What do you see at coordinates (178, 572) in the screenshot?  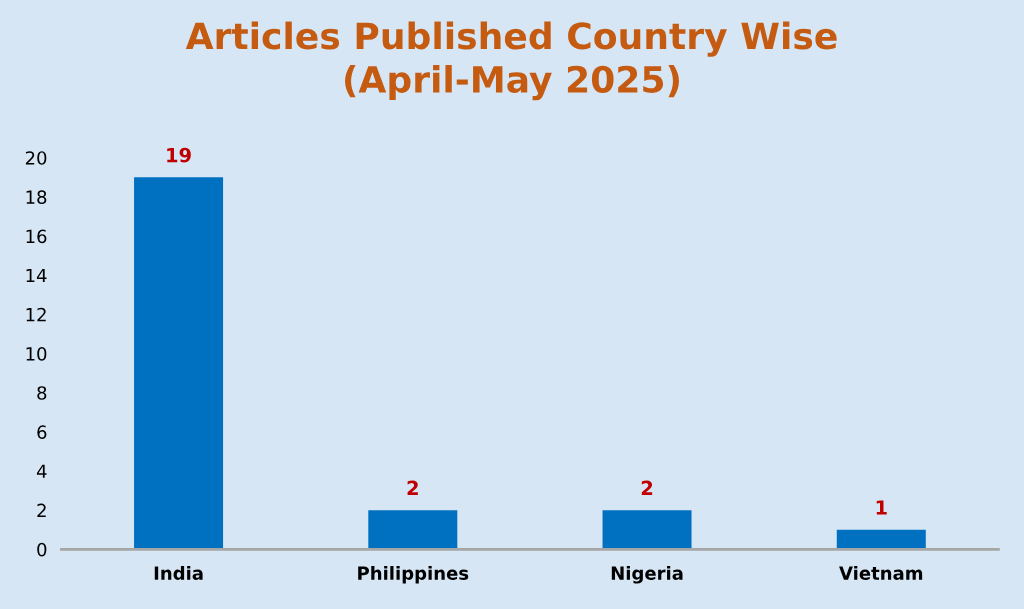 I see `x-tick-label: India` at bounding box center [178, 572].